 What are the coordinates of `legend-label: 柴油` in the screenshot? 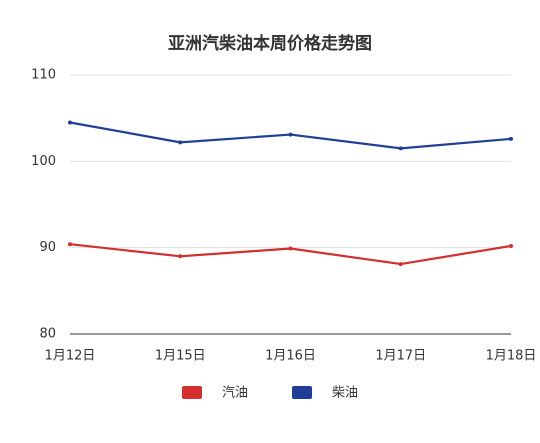 It's located at (345, 393).